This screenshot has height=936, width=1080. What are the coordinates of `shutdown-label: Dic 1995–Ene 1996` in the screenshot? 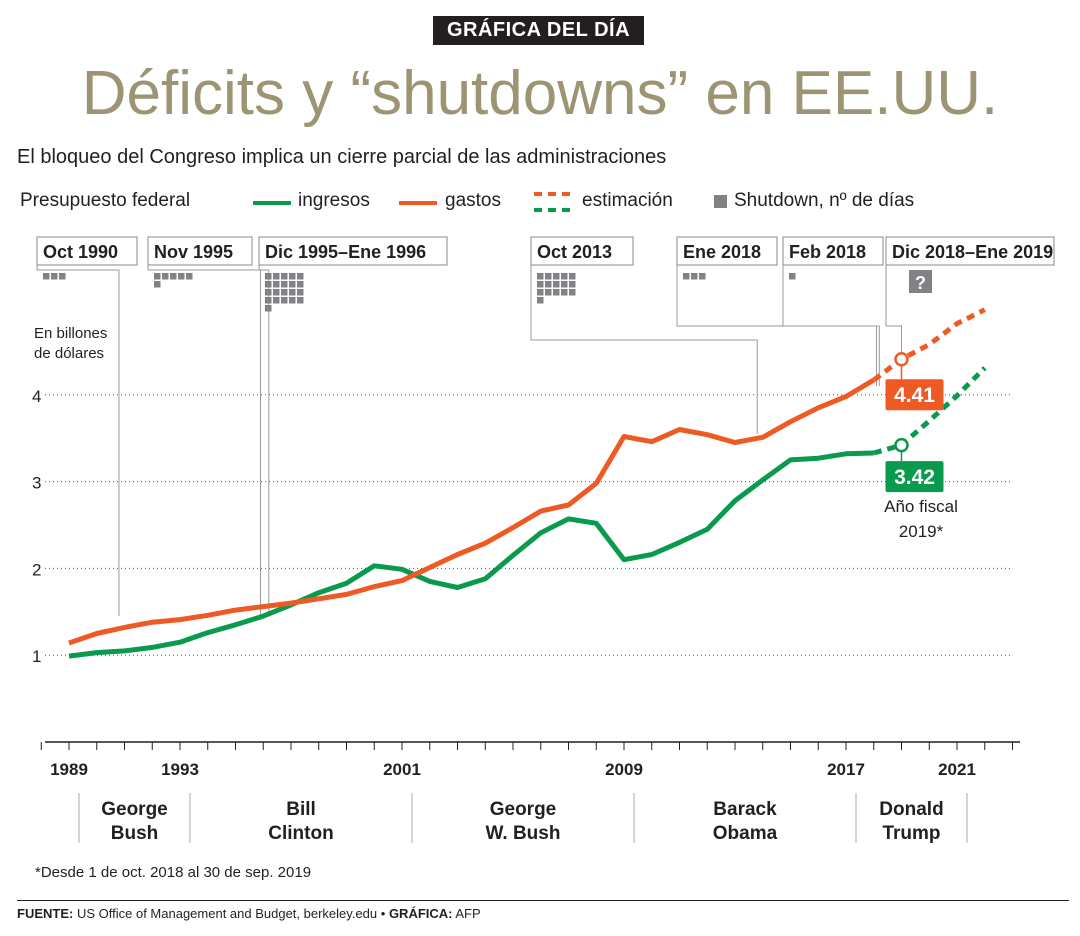 It's located at (345, 252).